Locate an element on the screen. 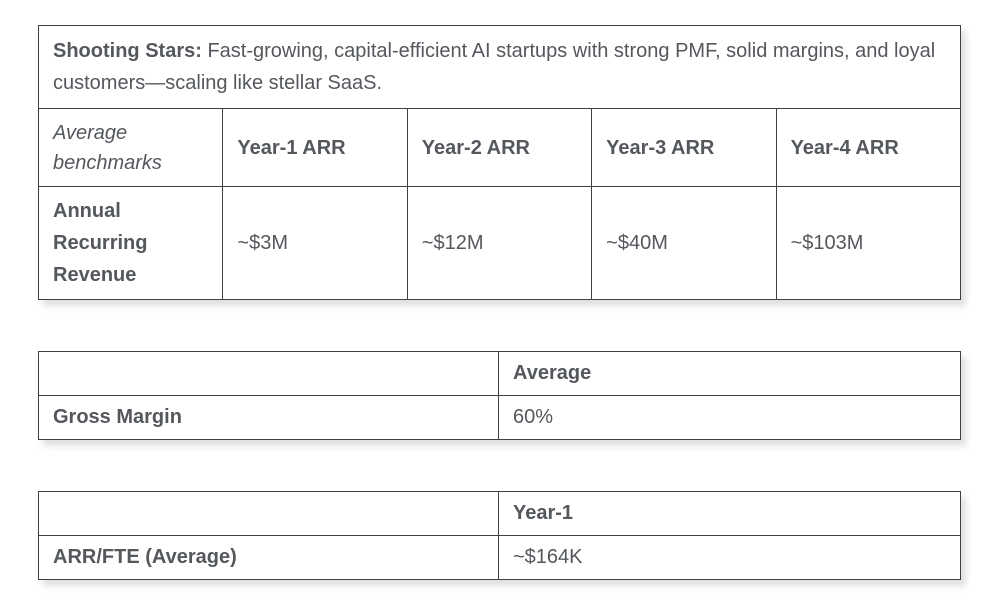 The width and height of the screenshot is (988, 601). row-label-arr-fte: ARR/FTE (Average) is located at coordinates (268, 557).